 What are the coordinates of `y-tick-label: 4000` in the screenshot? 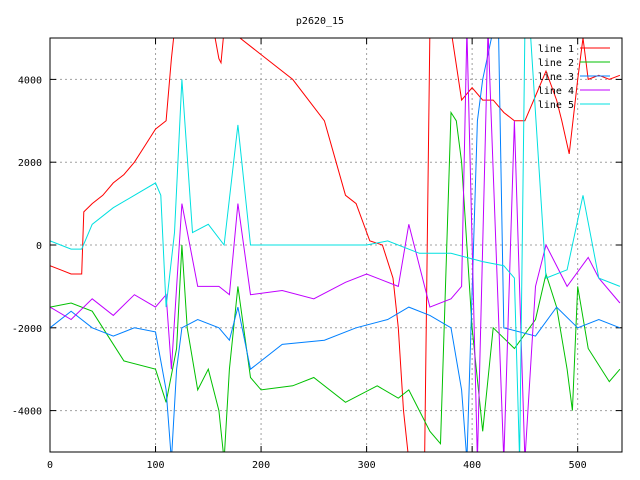 It's located at (30, 80).